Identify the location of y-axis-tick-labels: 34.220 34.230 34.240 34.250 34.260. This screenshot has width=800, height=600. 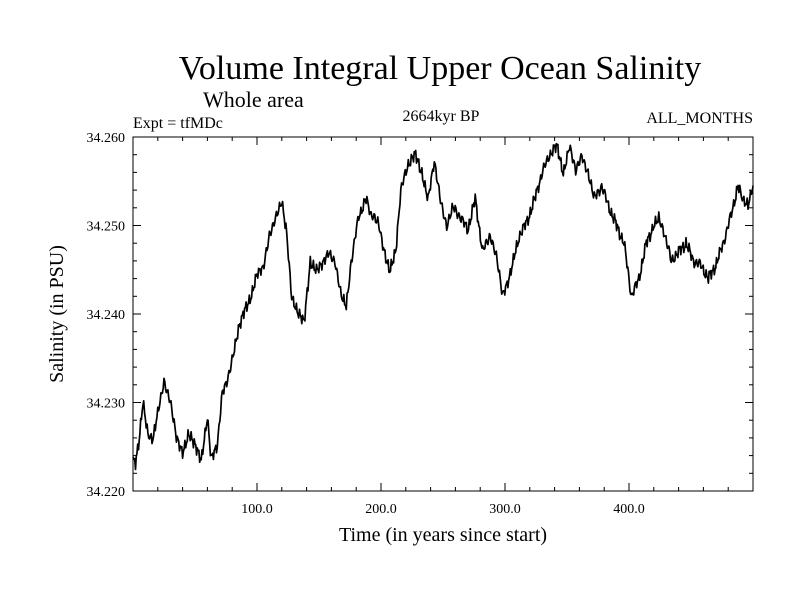
(106, 315).